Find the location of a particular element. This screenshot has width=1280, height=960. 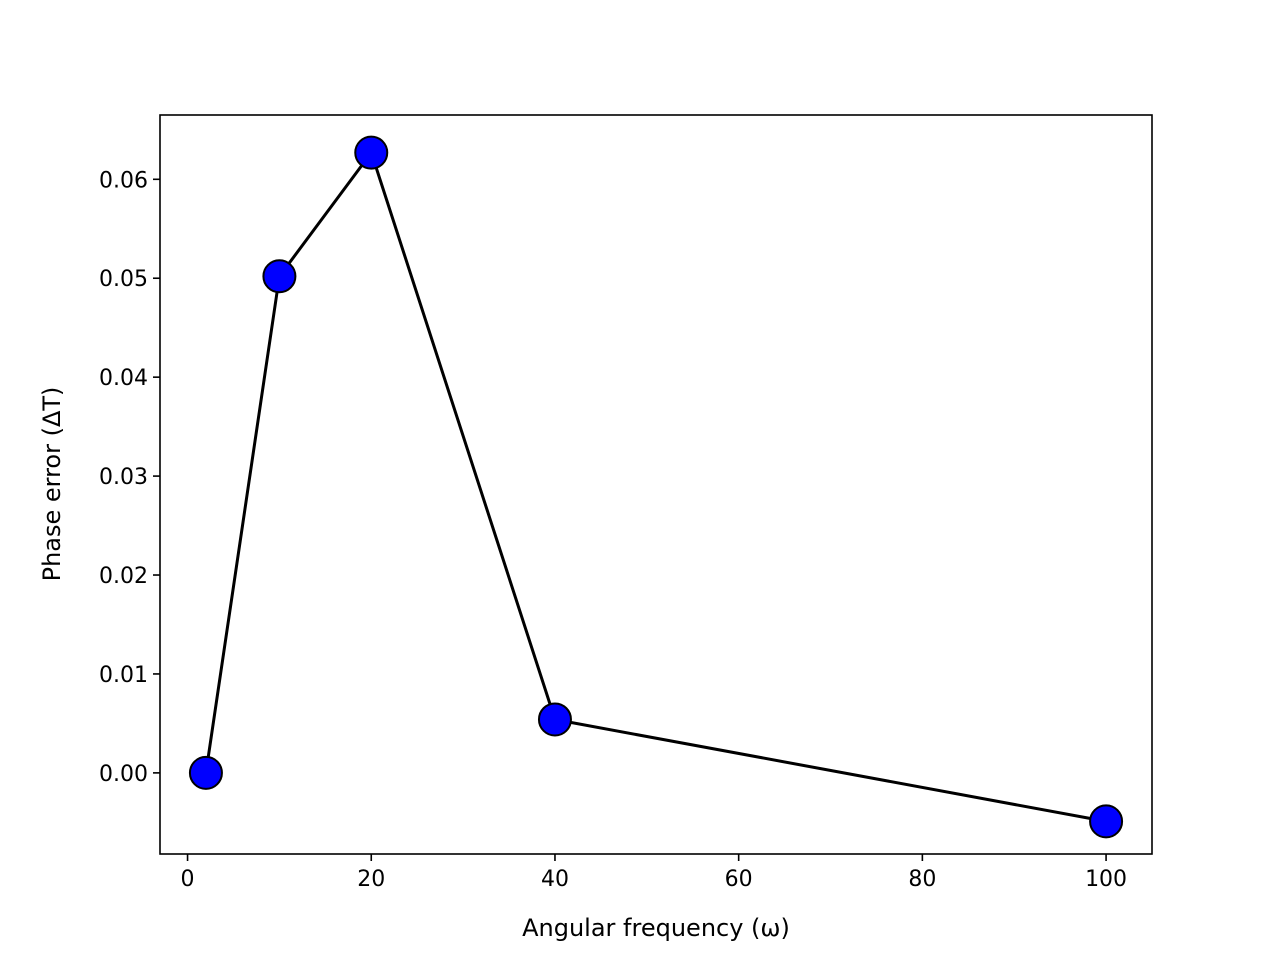

y-axis-label: Phase error (ΔT) is located at coordinates (52, 484).